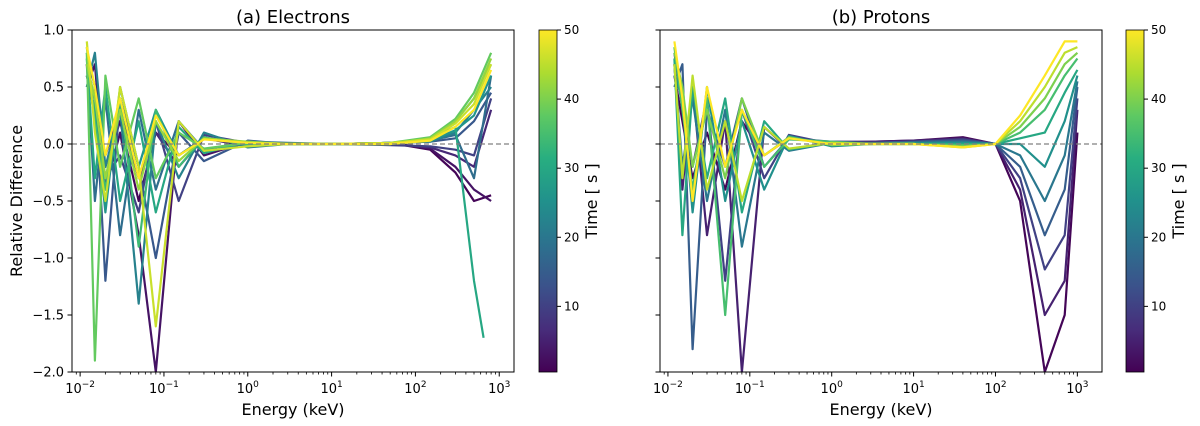 The width and height of the screenshot is (1200, 426). I want to click on y-tick-label: 0.5, so click(53, 88).